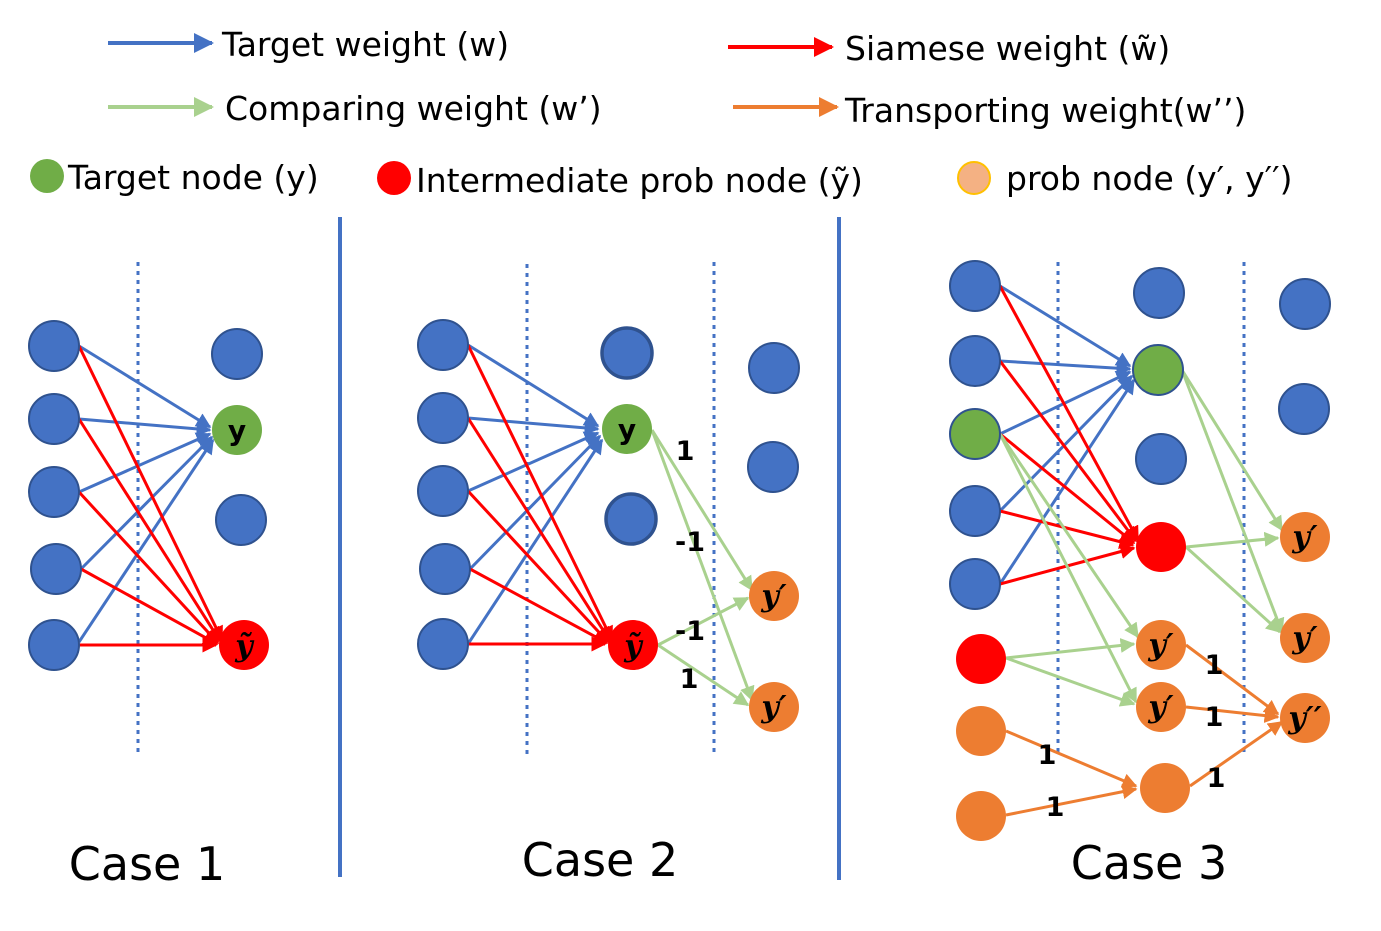  Describe the element at coordinates (974, 178) in the screenshot. I see `prob-node-icon` at that location.